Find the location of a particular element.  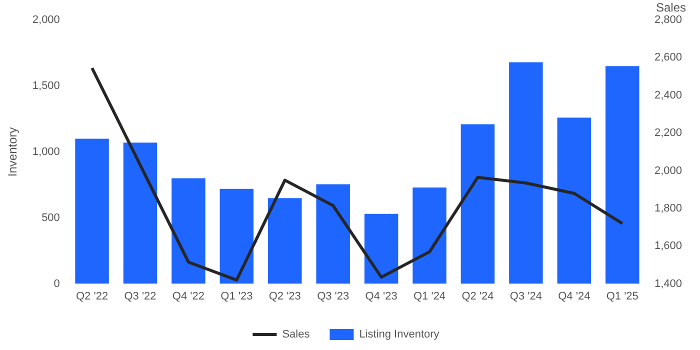

y-tick-label: 500 is located at coordinates (51, 218).